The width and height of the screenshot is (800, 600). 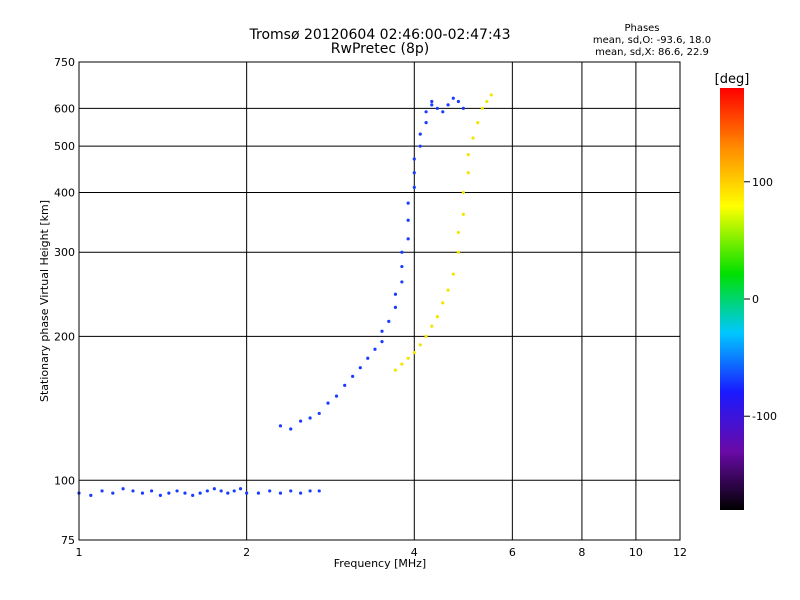 What do you see at coordinates (44, 301) in the screenshot?
I see `y-axis-label: Stationary phase Virtual Height [km]` at bounding box center [44, 301].